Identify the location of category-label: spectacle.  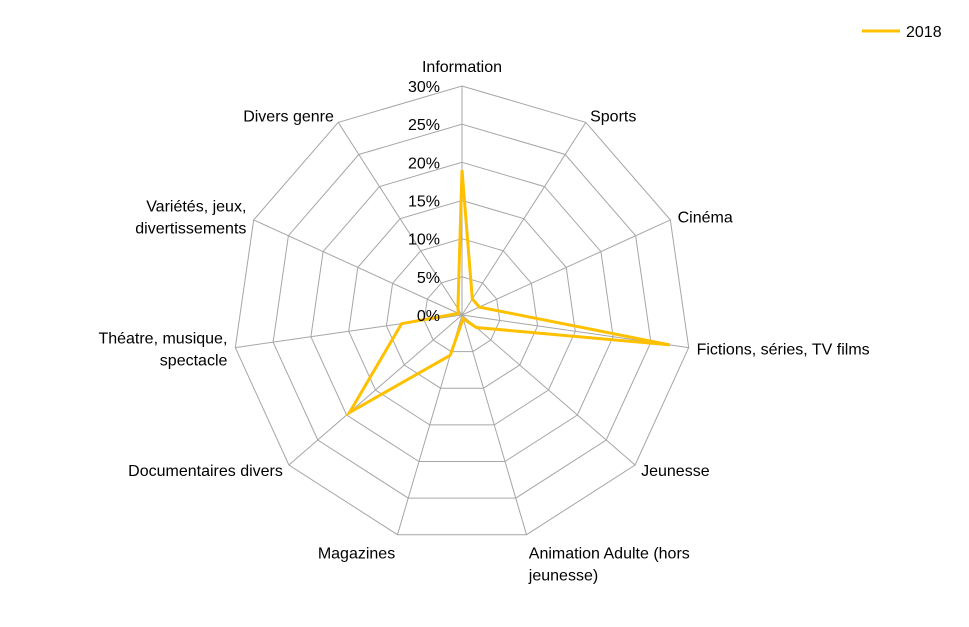
(194, 361).